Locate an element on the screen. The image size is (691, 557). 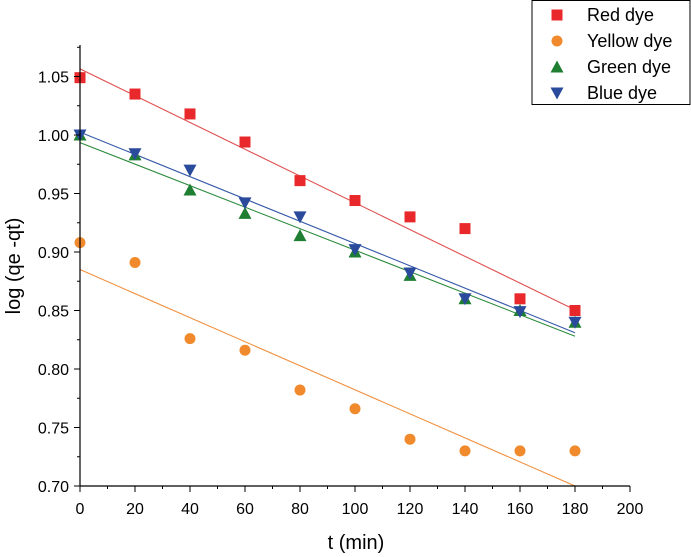
y-tick-label: 0.95 is located at coordinates (53, 195).